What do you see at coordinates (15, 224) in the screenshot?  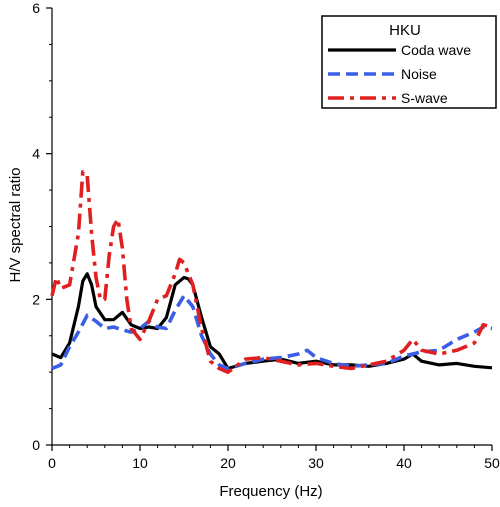 I see `y-axis-label: H/V spectral ratio` at bounding box center [15, 224].